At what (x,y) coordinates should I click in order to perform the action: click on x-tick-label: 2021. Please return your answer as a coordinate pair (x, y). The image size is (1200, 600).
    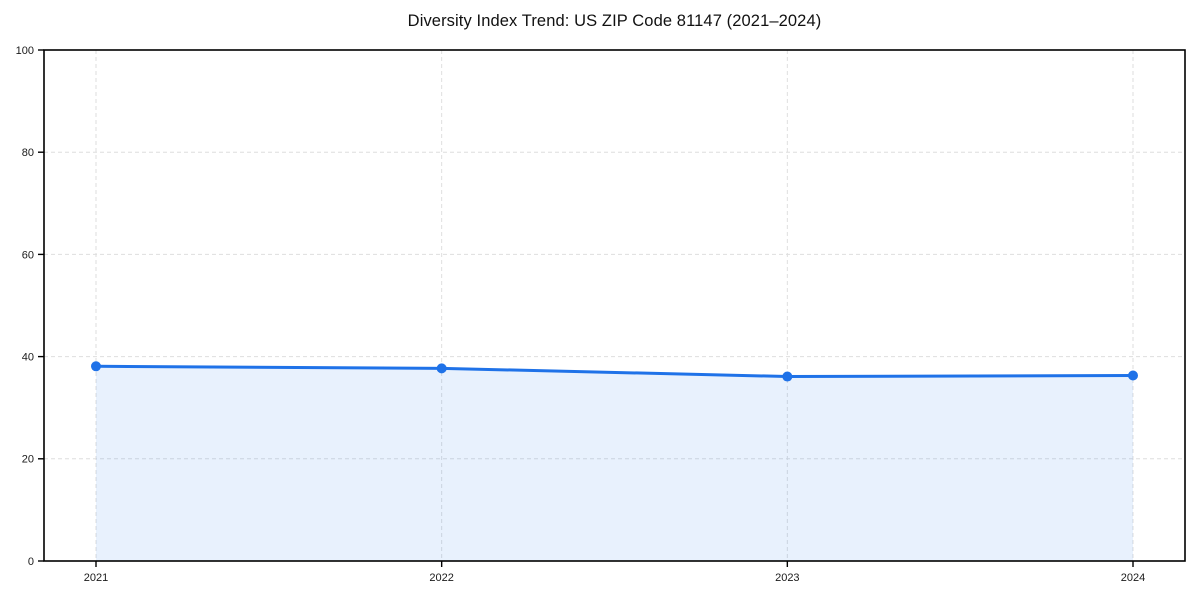
    Looking at the image, I should click on (96, 578).